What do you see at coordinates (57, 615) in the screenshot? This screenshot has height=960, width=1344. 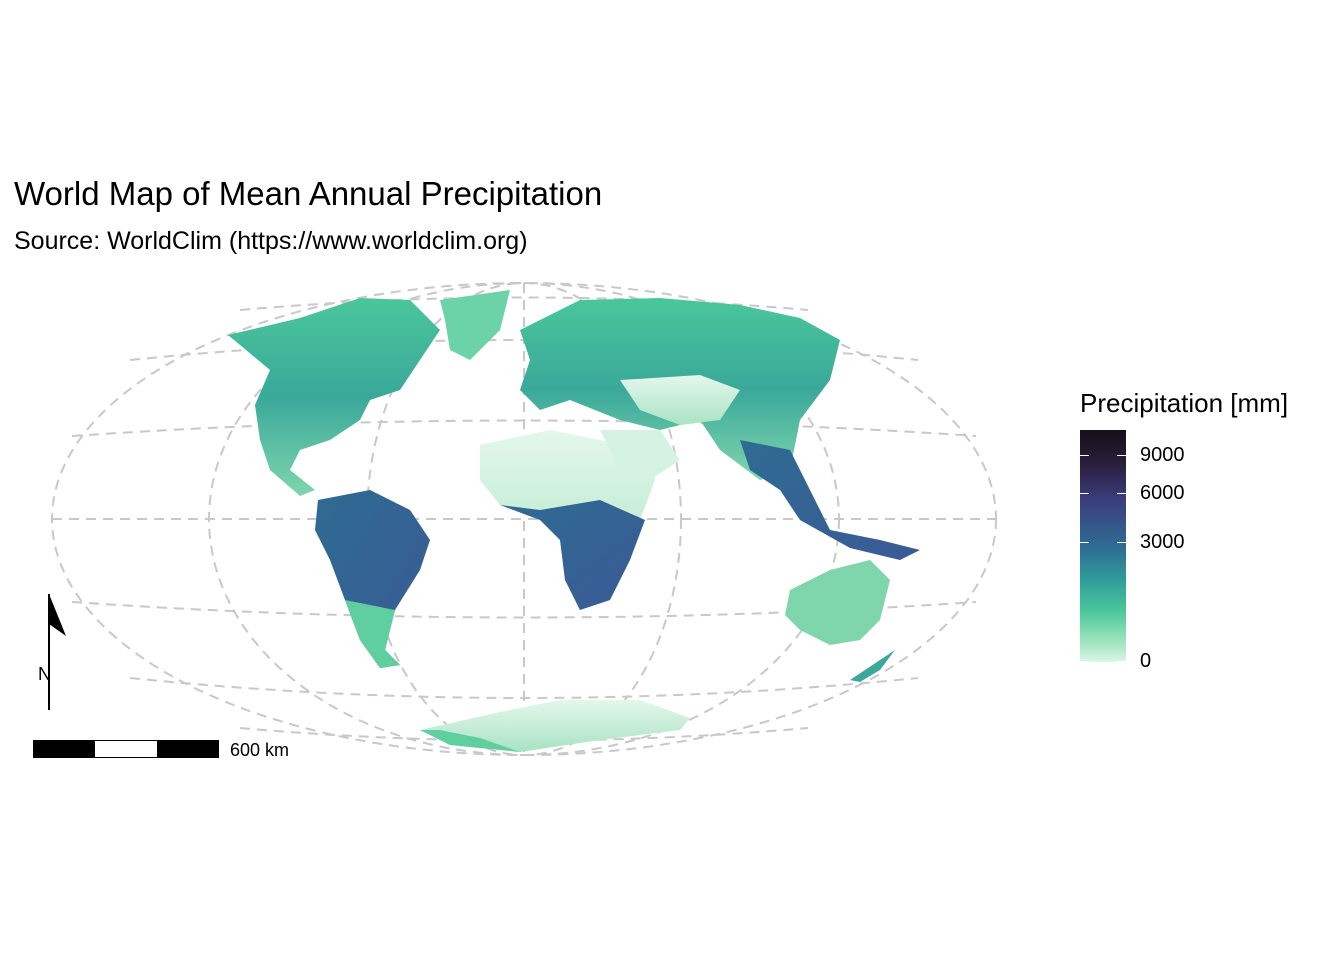 I see `north-arrow-head` at bounding box center [57, 615].